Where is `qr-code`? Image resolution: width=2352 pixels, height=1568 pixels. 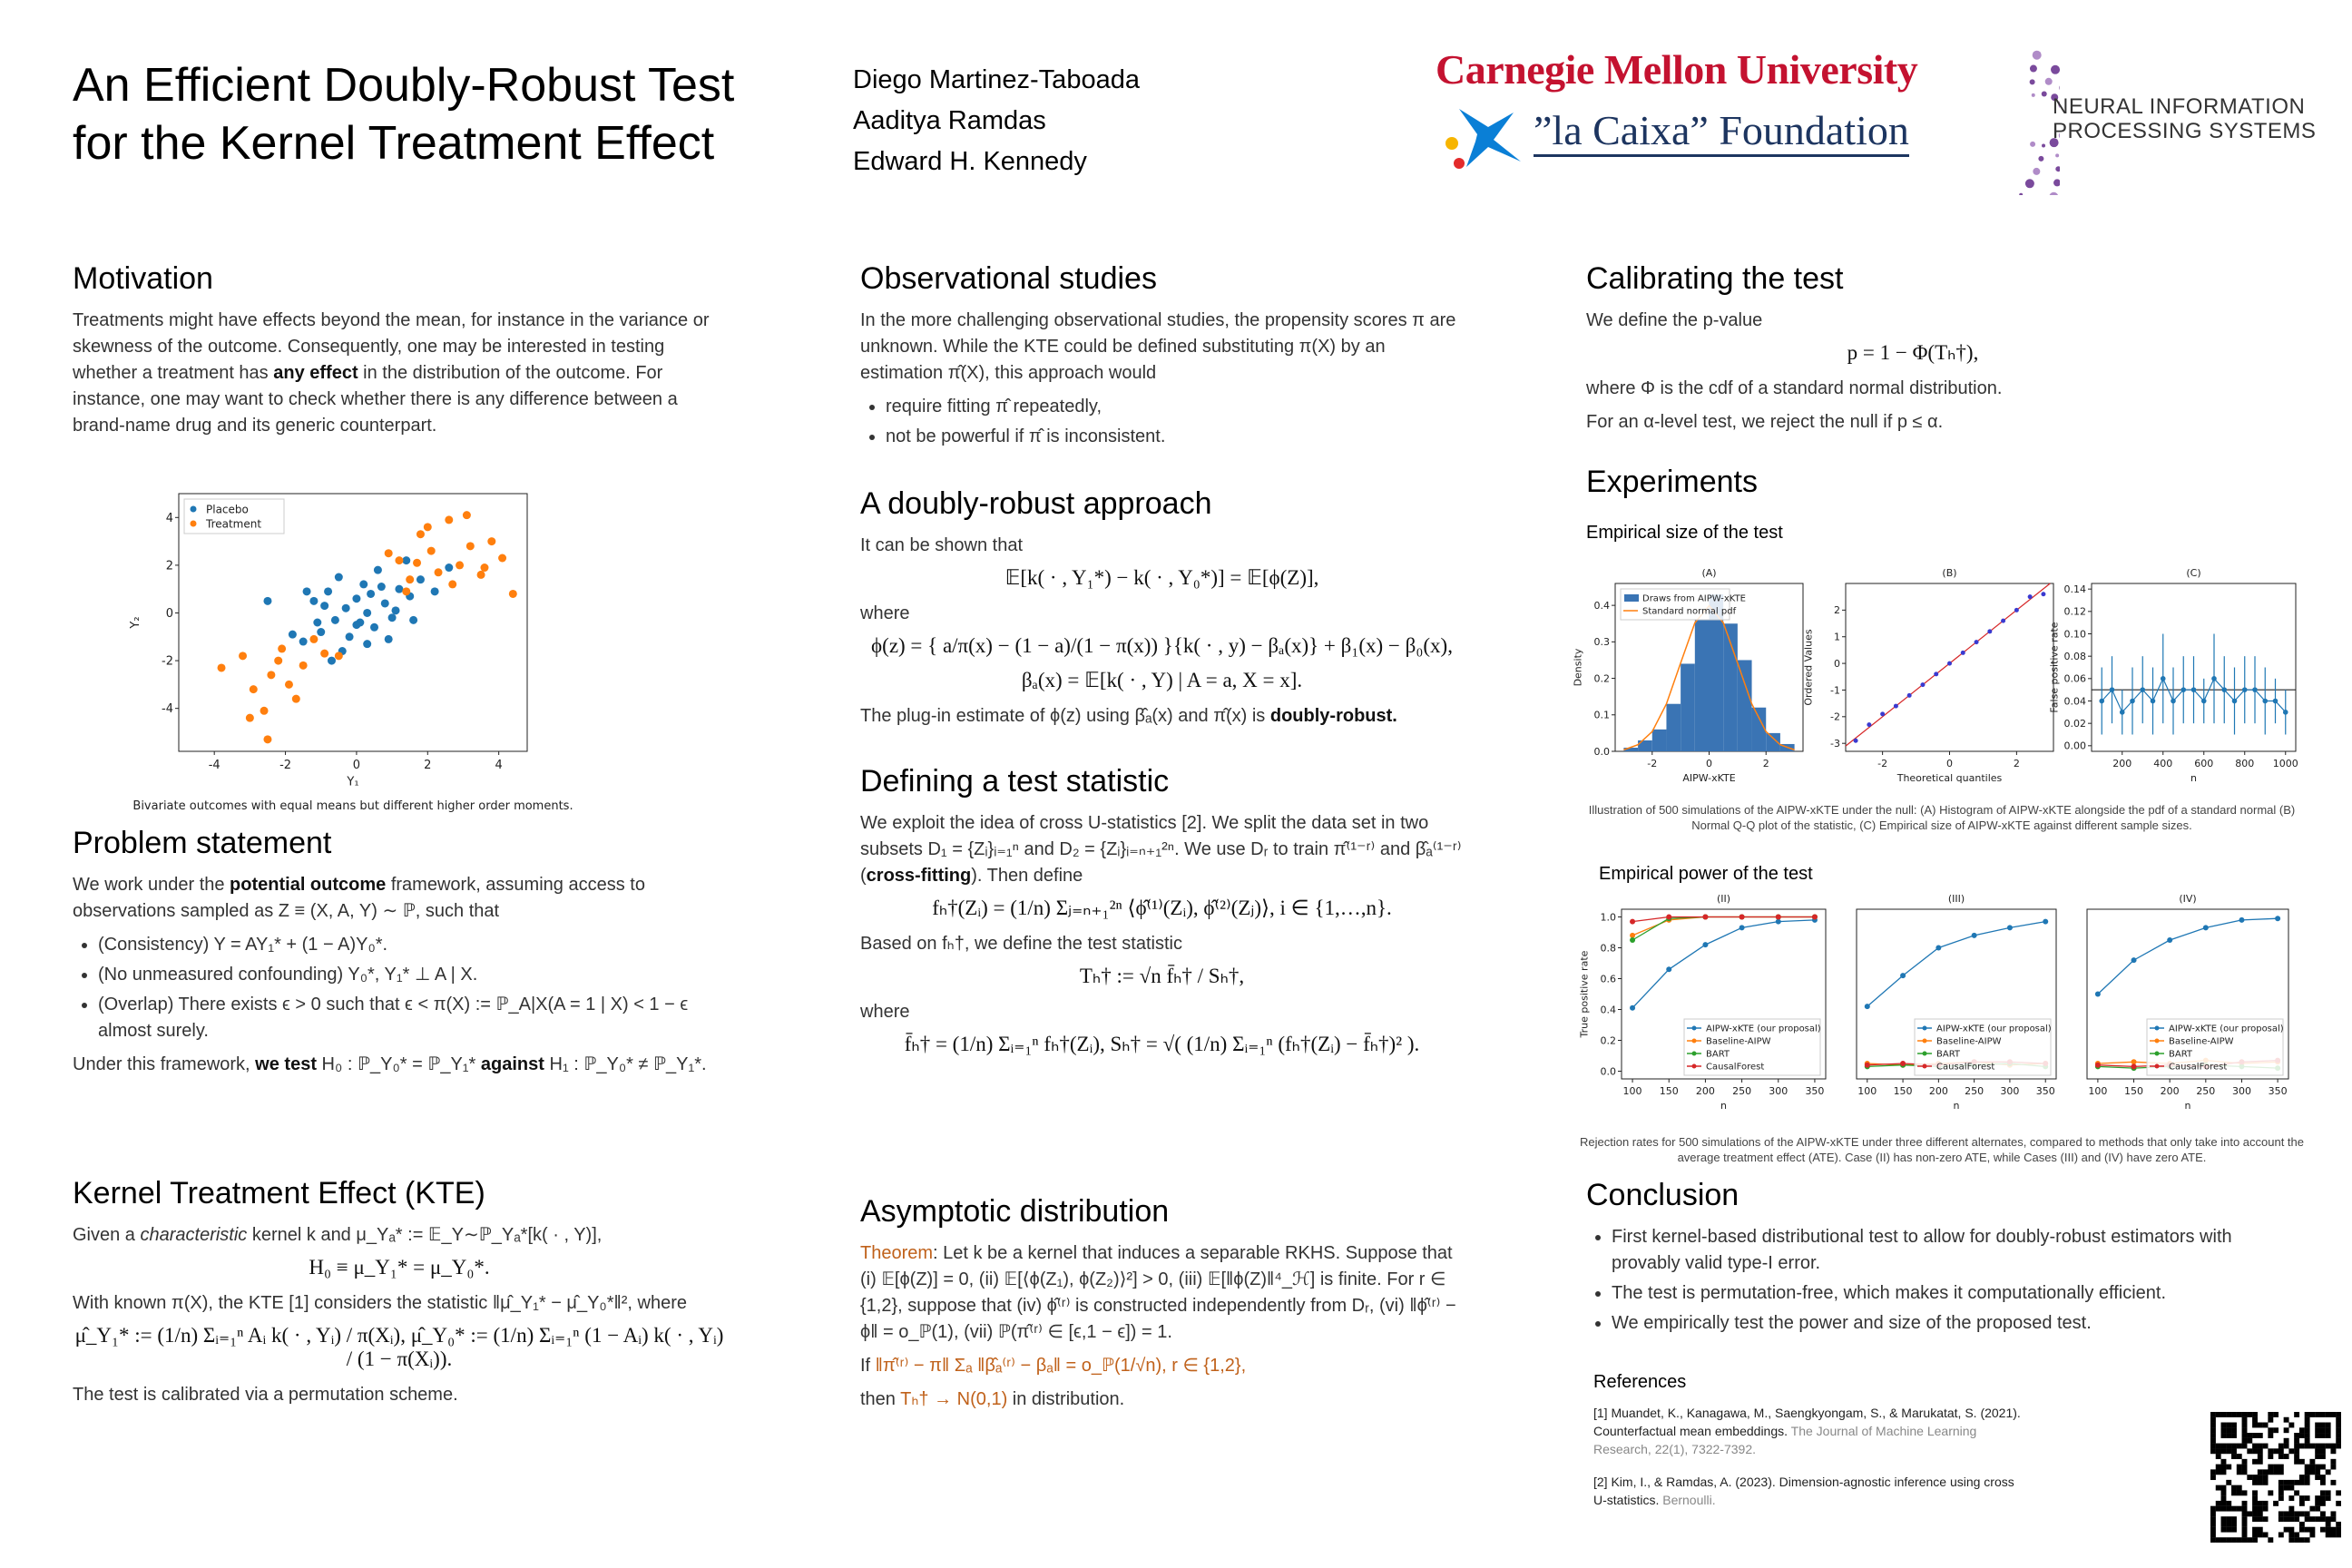
qr-code is located at coordinates (2275, 1477).